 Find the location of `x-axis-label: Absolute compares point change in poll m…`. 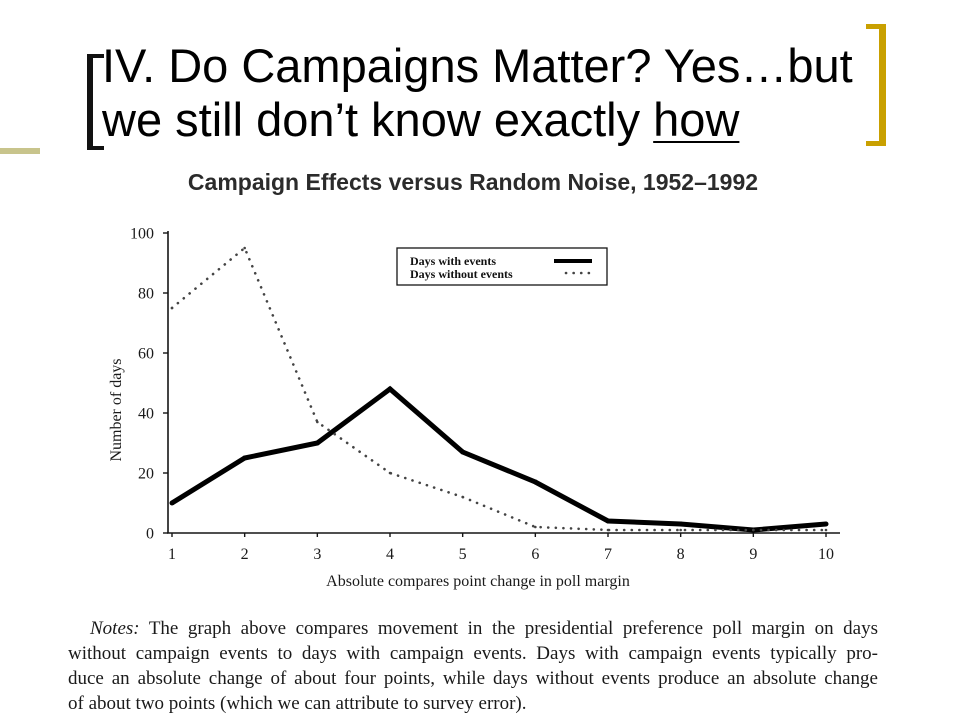

x-axis-label: Absolute compares point change in poll m… is located at coordinates (478, 581).